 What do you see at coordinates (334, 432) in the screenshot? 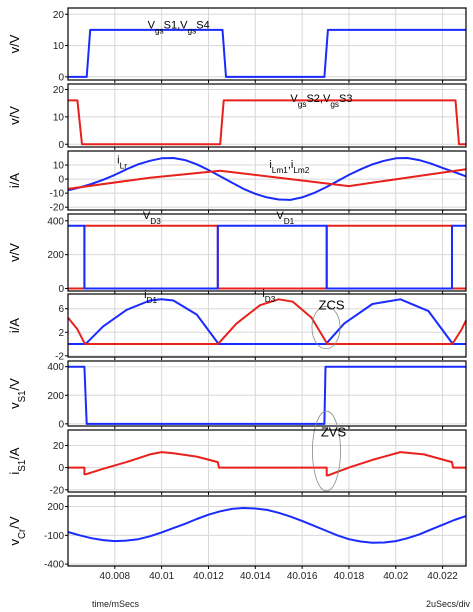
I see `zone-label: ZVS` at bounding box center [334, 432].